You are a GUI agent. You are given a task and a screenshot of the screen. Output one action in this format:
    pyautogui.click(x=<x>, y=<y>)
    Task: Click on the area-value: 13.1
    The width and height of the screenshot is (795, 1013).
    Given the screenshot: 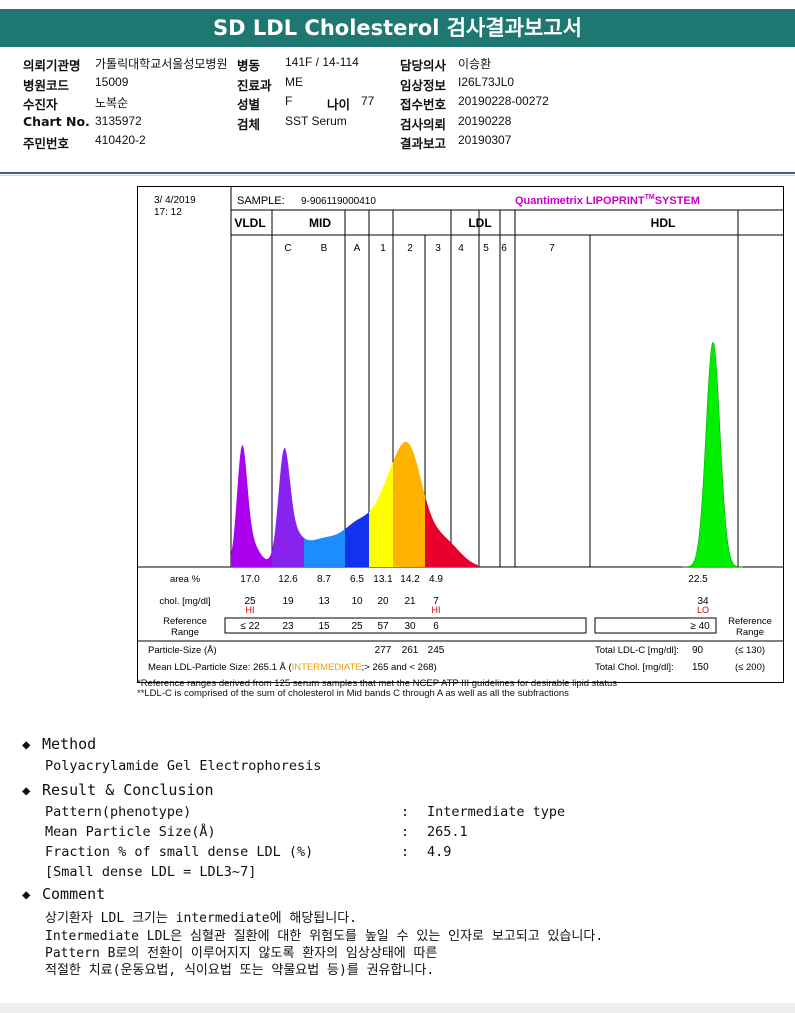 What is the action you would take?
    pyautogui.click(x=383, y=579)
    